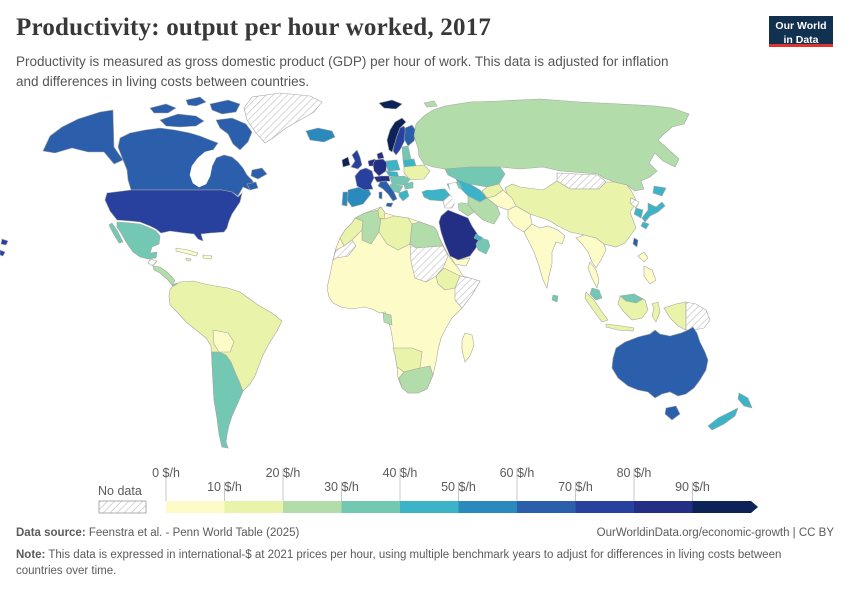  I want to click on svg-text: 30 $/h, so click(341, 487).